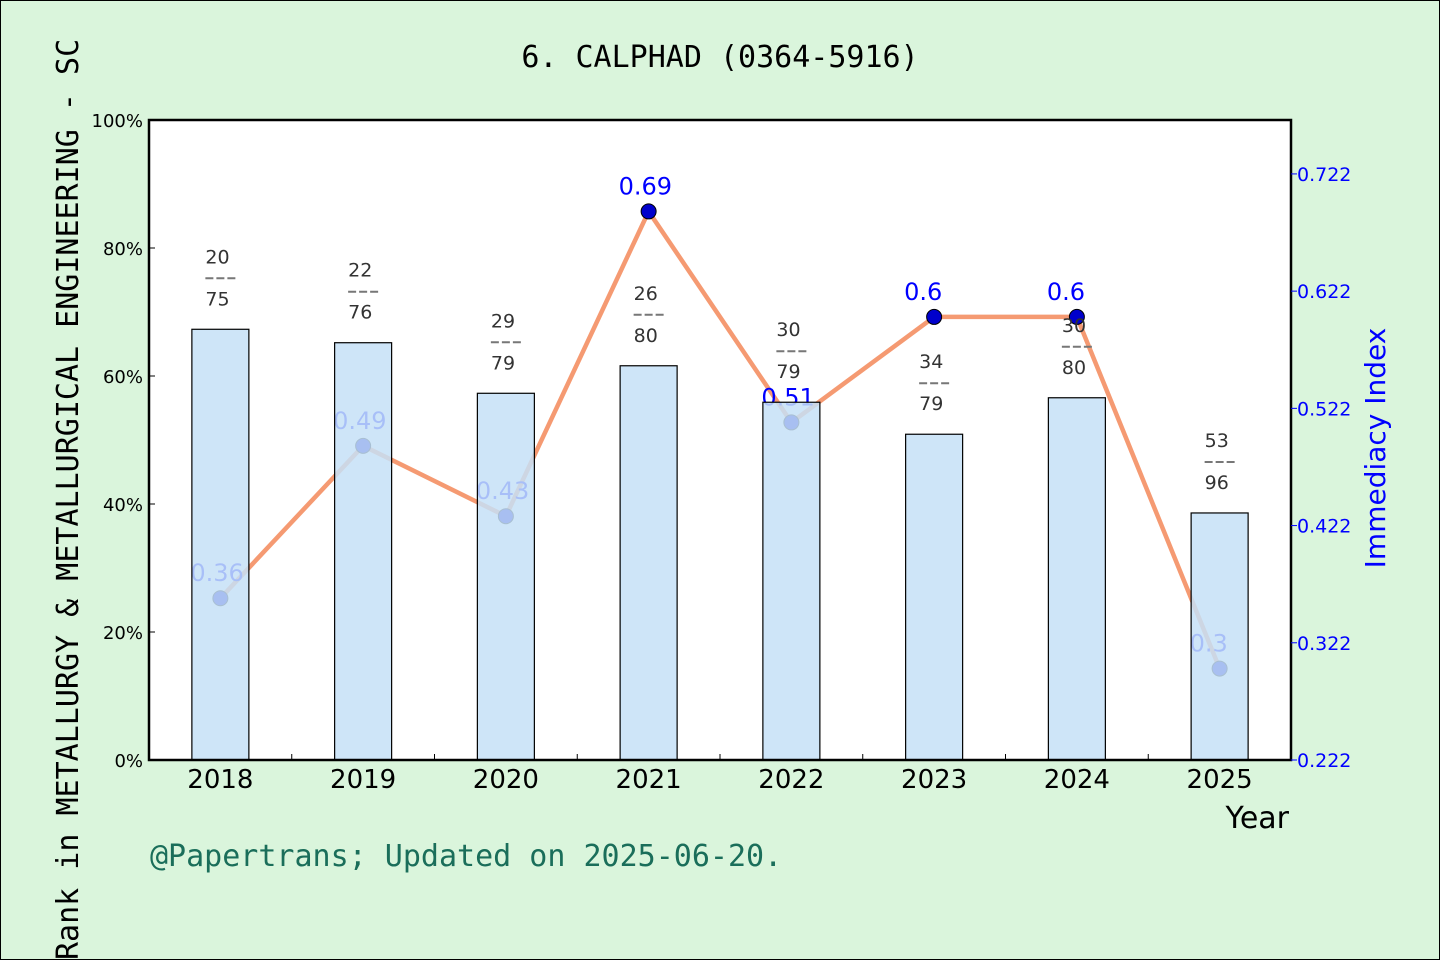 Image resolution: width=1440 pixels, height=960 pixels. Describe the element at coordinates (719, 57) in the screenshot. I see `chart-title: 6. CALPHAD (0364-5916)` at that location.